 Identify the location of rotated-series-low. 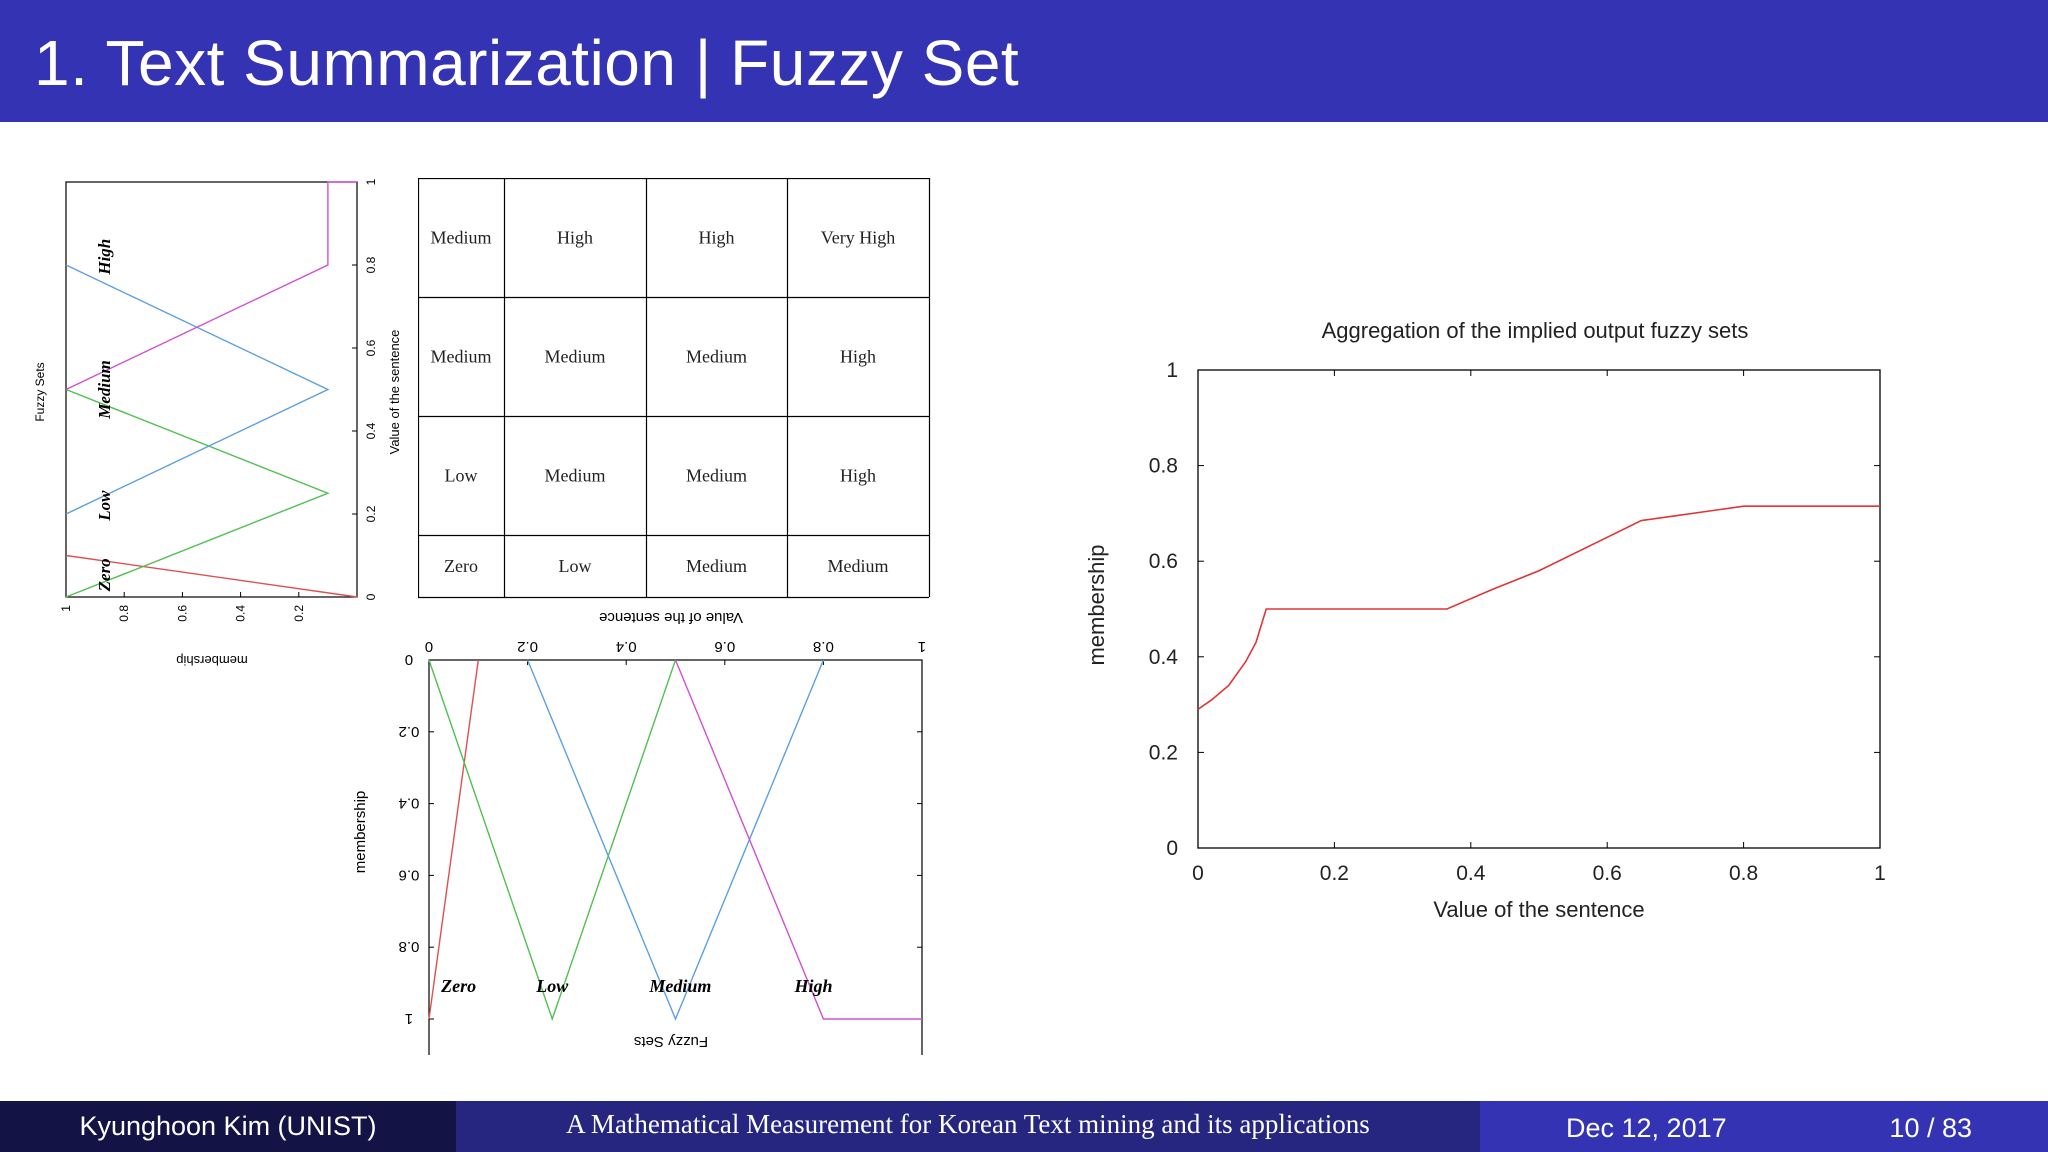
(197, 493).